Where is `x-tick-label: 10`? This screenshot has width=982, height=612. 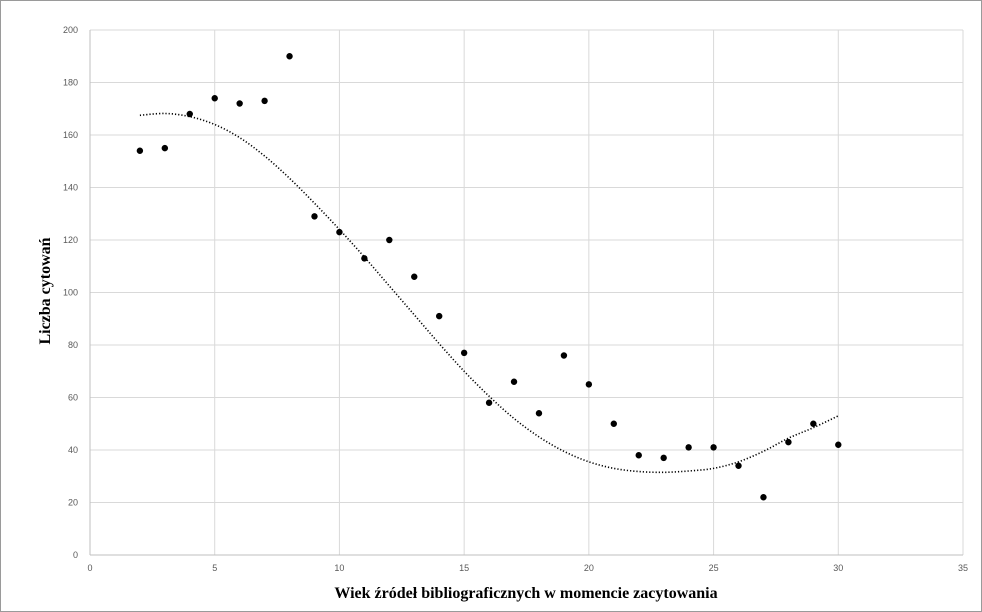 x-tick-label: 10 is located at coordinates (339, 568).